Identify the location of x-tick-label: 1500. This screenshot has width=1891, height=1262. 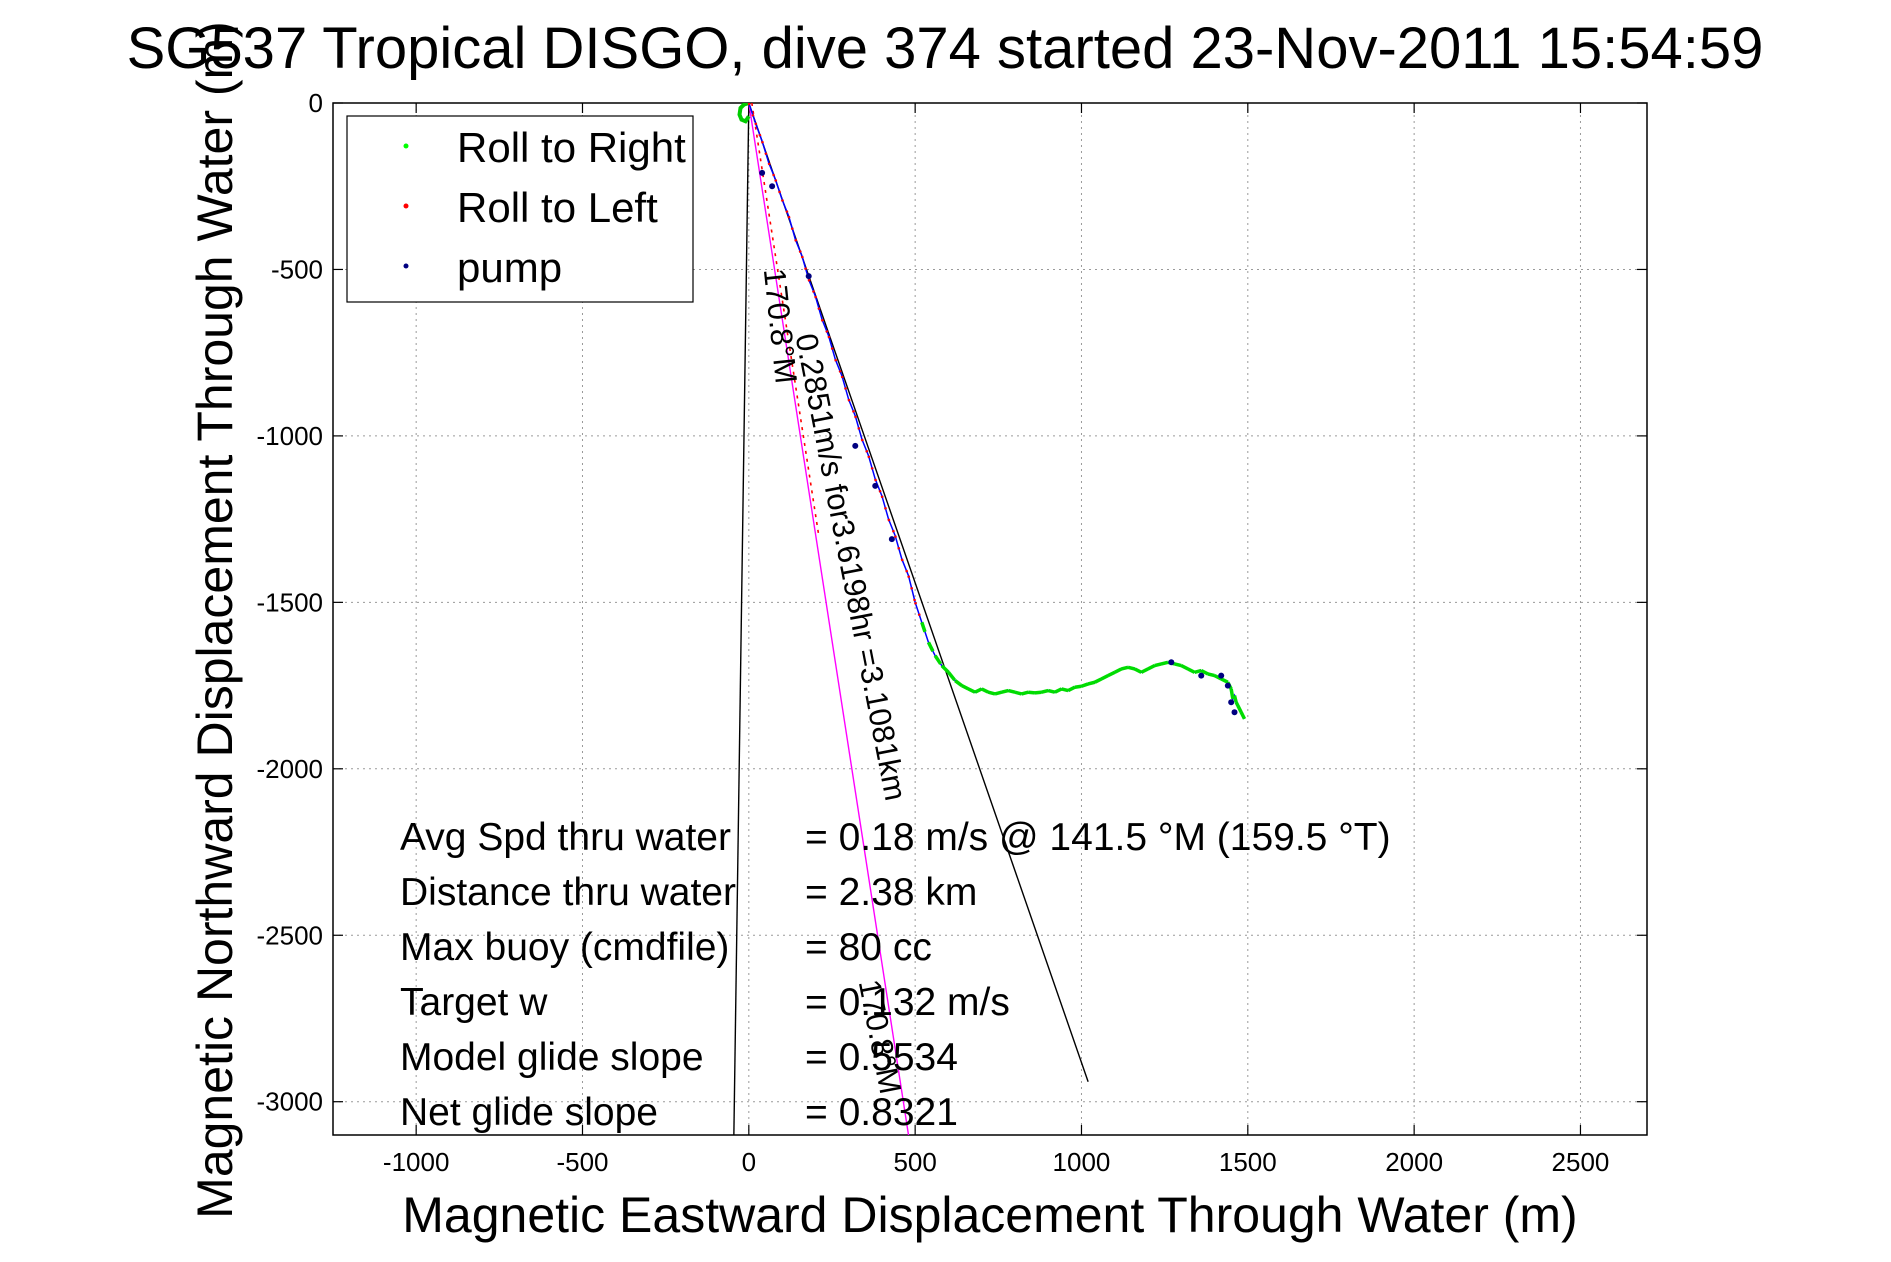
(1248, 1162).